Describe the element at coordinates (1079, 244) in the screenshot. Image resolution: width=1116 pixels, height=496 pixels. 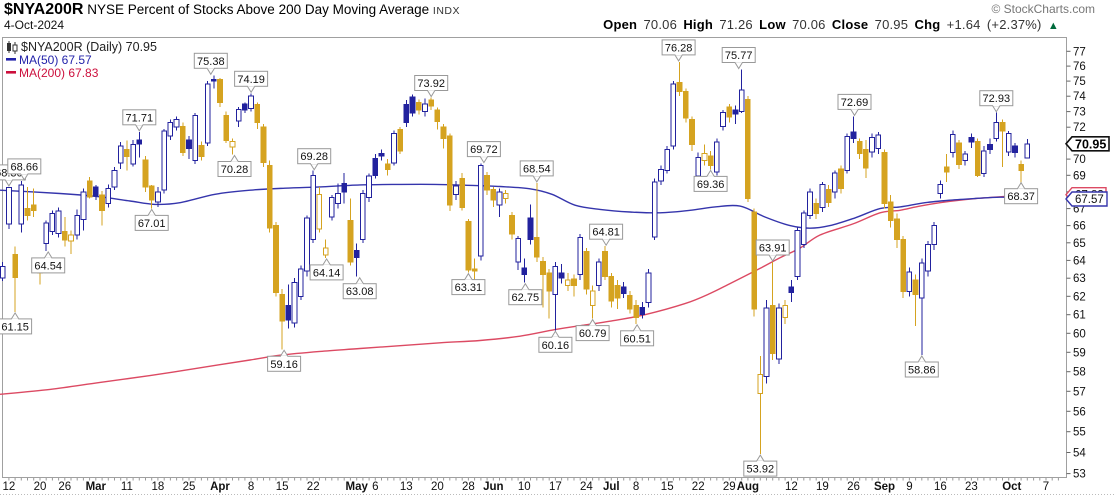
I see `svg-text: 65` at that location.